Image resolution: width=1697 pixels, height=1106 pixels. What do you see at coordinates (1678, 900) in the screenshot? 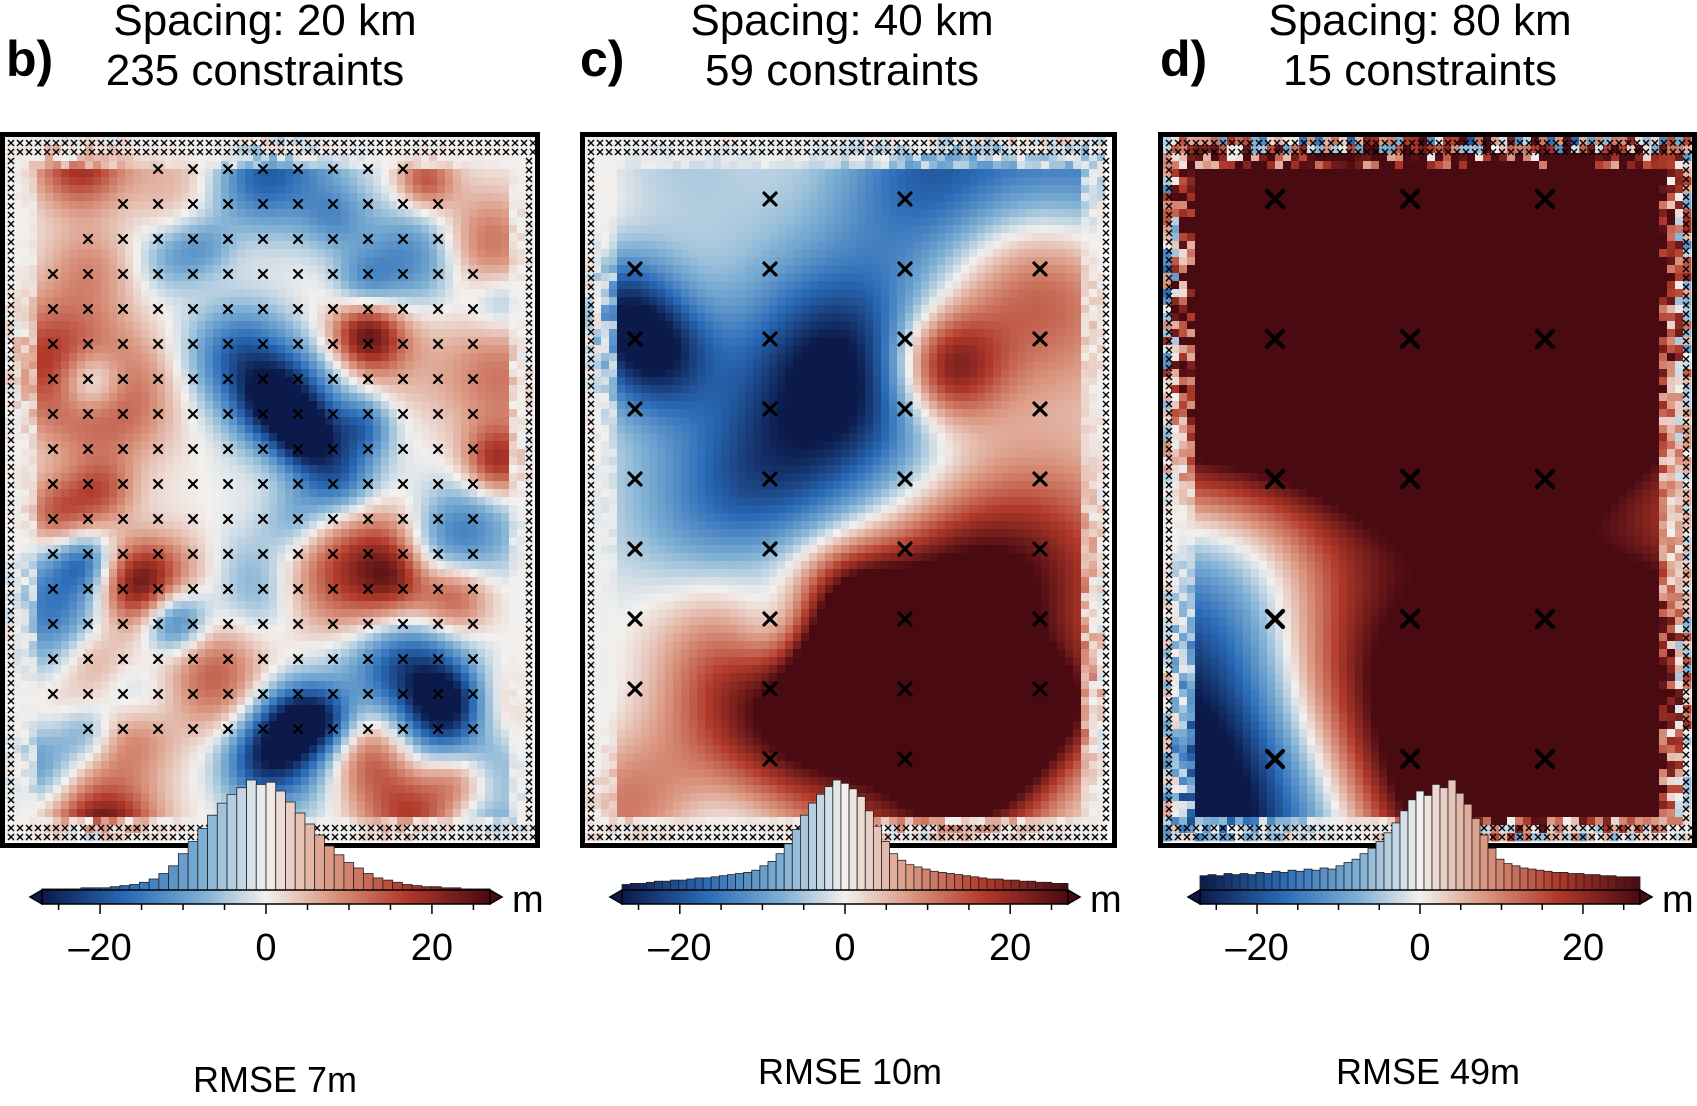
I see `colorbar-unit: m` at bounding box center [1678, 900].